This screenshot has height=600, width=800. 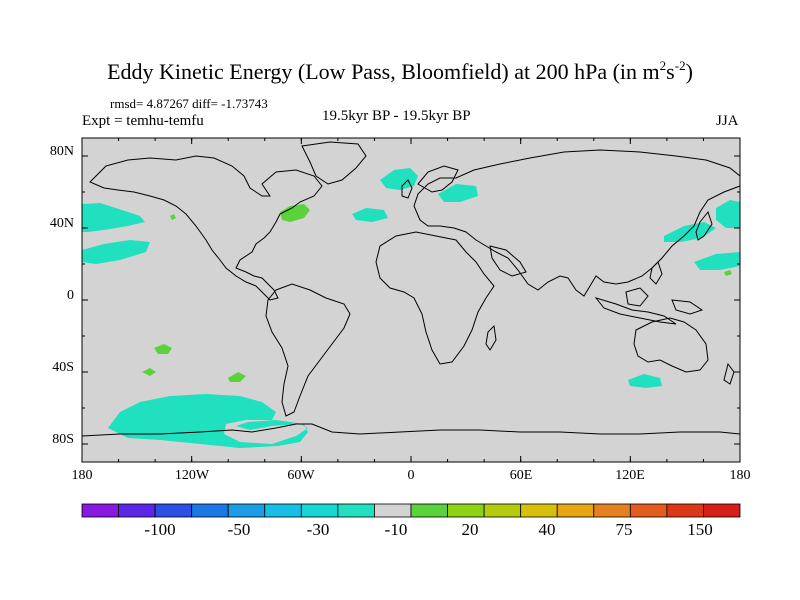 I want to click on green-region-japan-dot, so click(x=728, y=273).